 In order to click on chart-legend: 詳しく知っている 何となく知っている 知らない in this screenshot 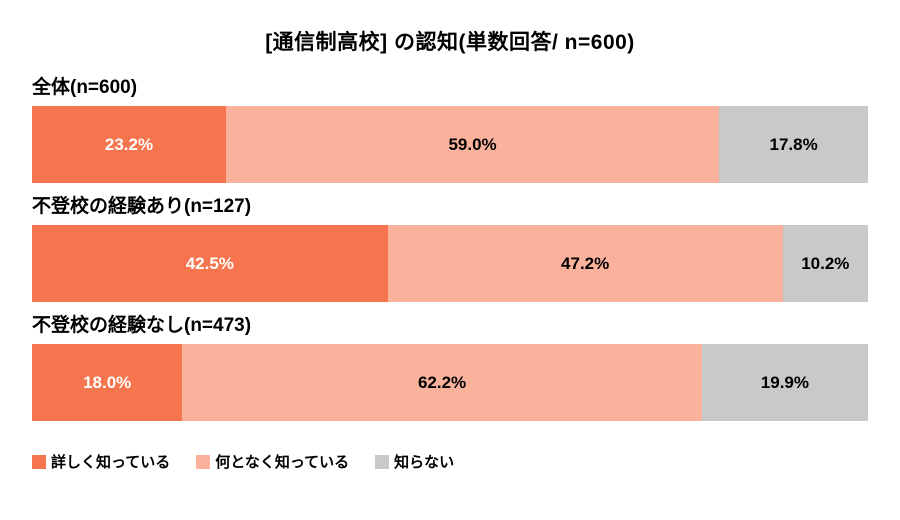, I will do `click(450, 461)`.